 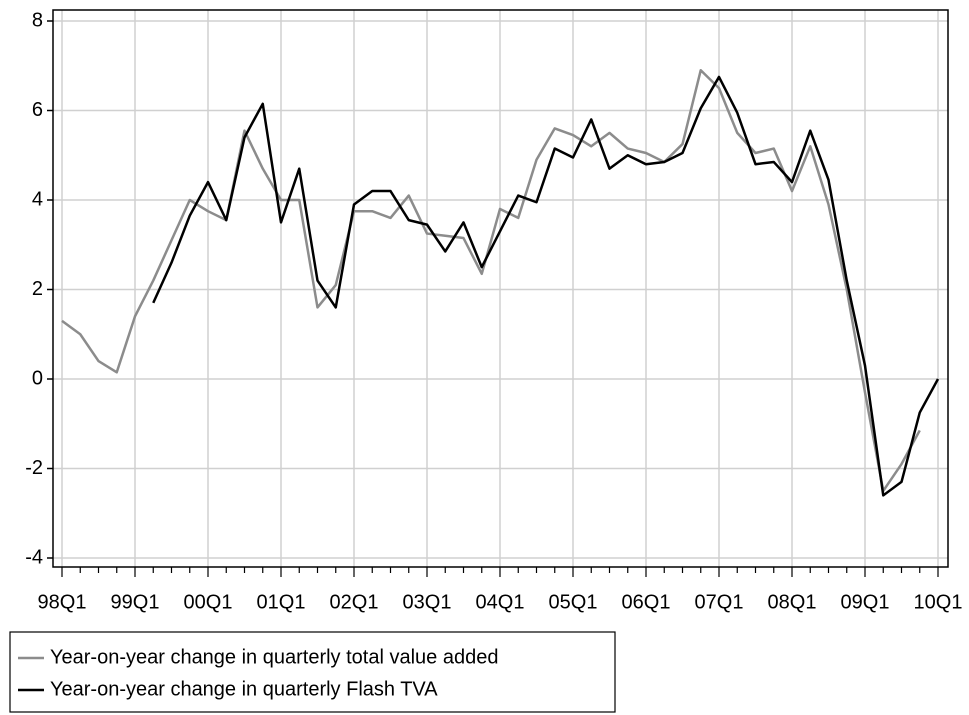 I want to click on y-tick-label: 0, so click(x=37, y=378).